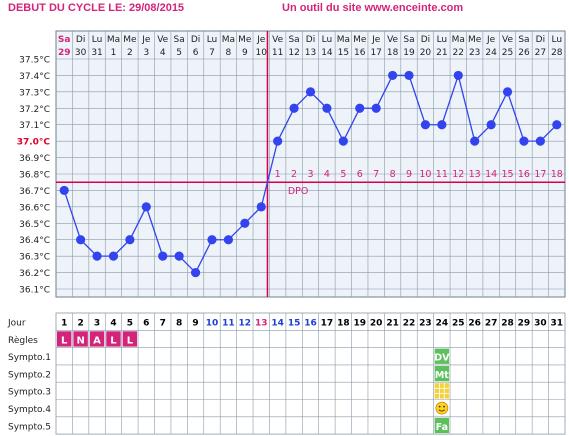 This screenshot has height=436, width=569. What do you see at coordinates (425, 174) in the screenshot?
I see `dpo-number: 10` at bounding box center [425, 174].